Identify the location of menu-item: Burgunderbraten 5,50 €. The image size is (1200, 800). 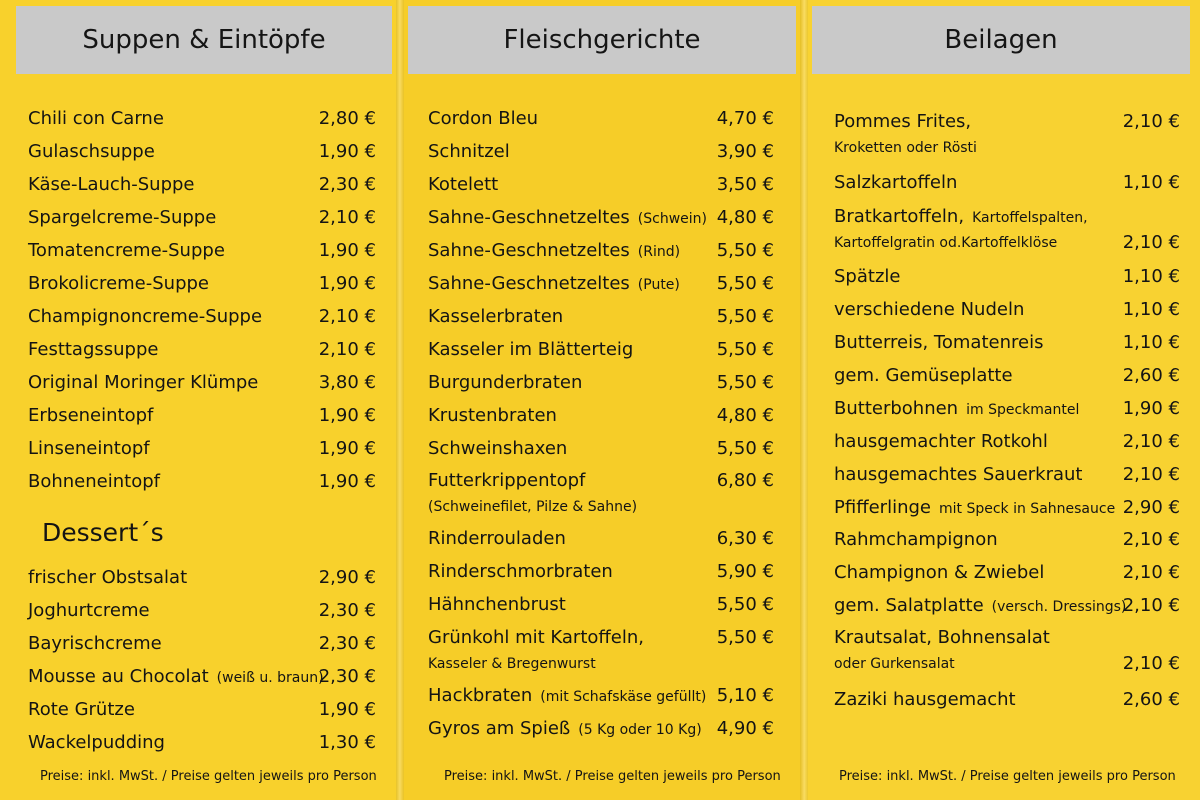
(601, 384).